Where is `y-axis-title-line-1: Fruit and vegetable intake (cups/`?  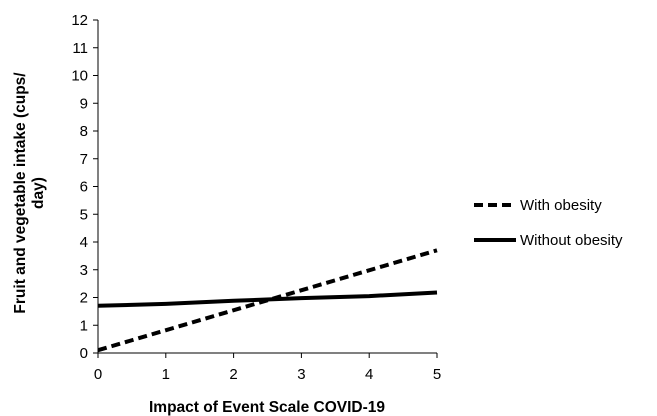
y-axis-title-line-1: Fruit and vegetable intake (cups/ is located at coordinates (20, 193).